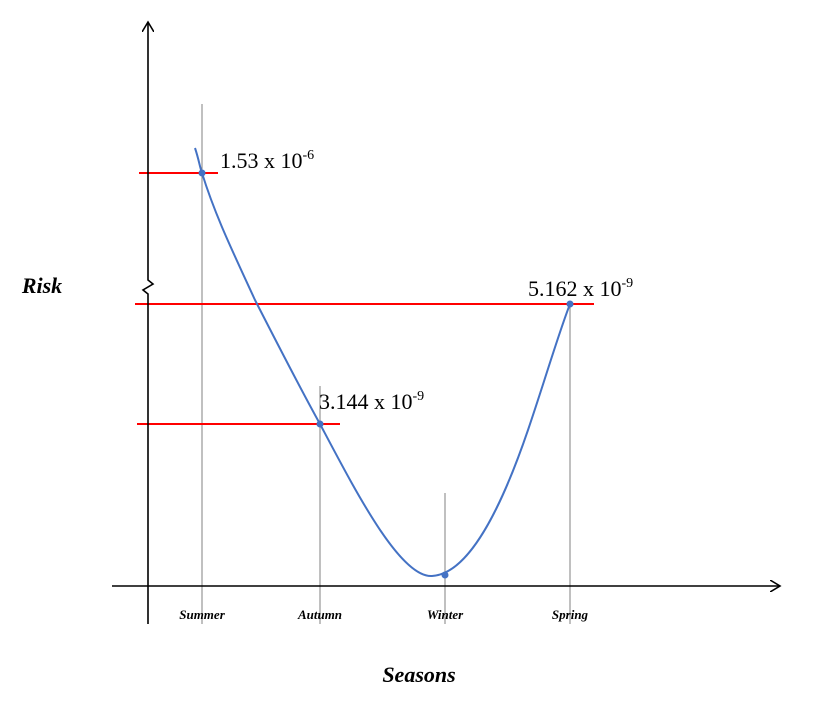 The height and width of the screenshot is (719, 824). What do you see at coordinates (309, 155) in the screenshot?
I see `data-label-exponent: -6` at bounding box center [309, 155].